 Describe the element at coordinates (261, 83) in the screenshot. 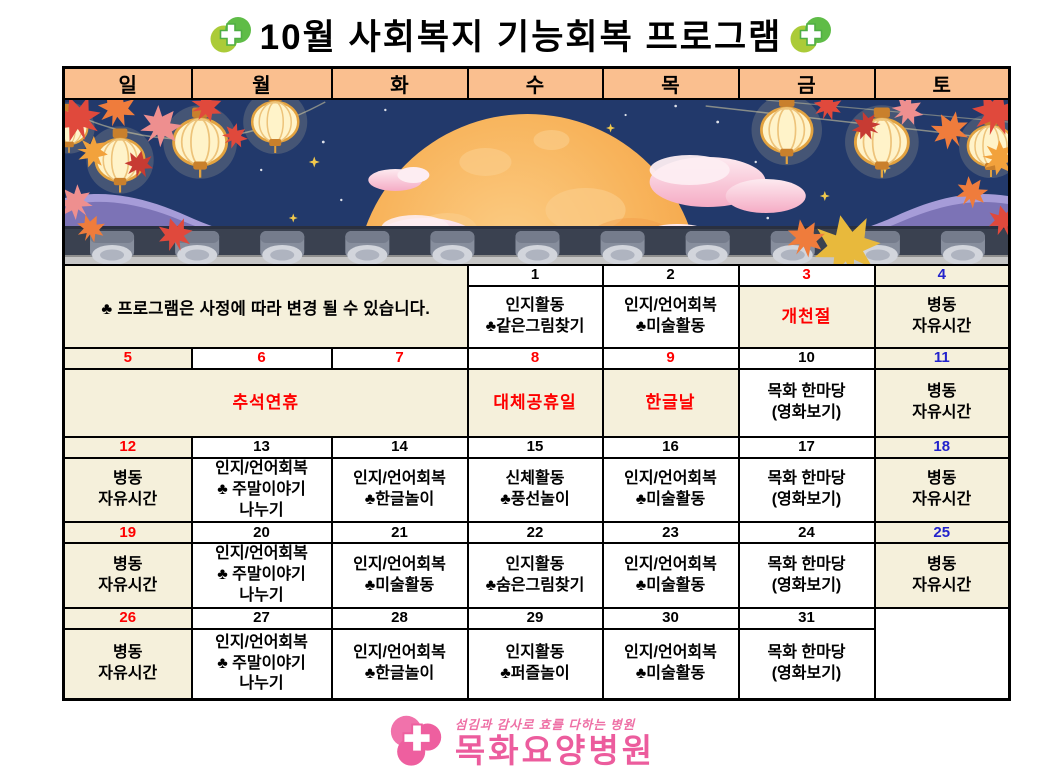

I see `day-header-mon: 월` at that location.